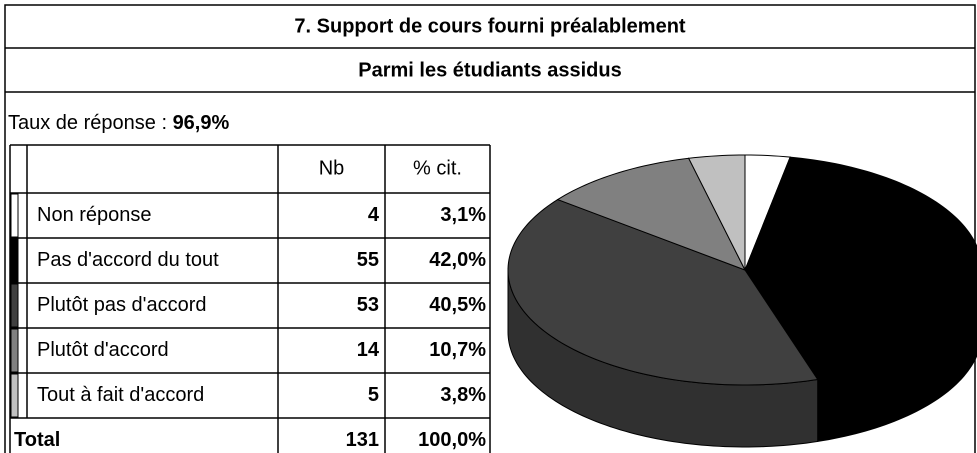 This screenshot has width=977, height=453. Describe the element at coordinates (489, 70) in the screenshot. I see `subtitle: Parmi les étudiants assidus` at that location.